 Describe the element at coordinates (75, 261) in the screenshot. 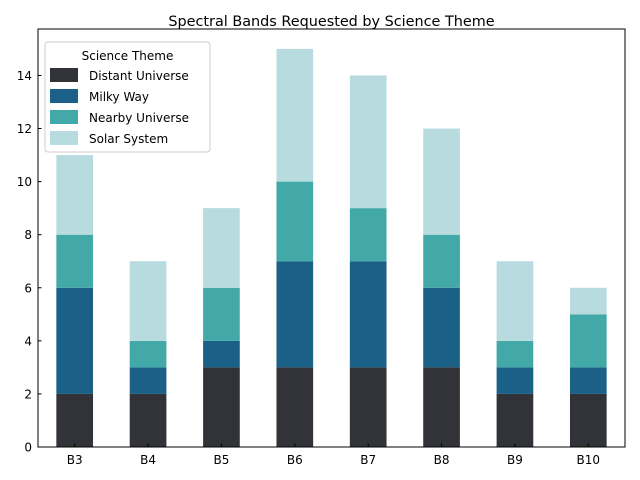

I see `bar-B3-nearby-universe` at that location.